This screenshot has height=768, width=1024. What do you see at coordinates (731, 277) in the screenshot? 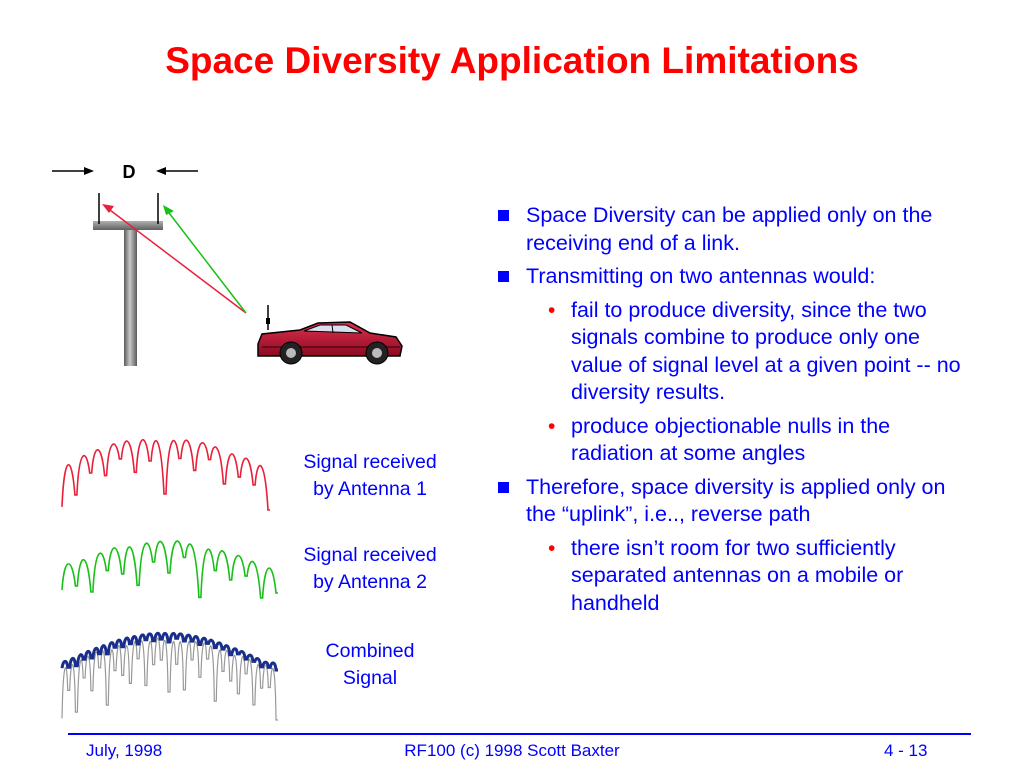
I see `bullet-item: Transmitting on two antennas would:` at bounding box center [731, 277].